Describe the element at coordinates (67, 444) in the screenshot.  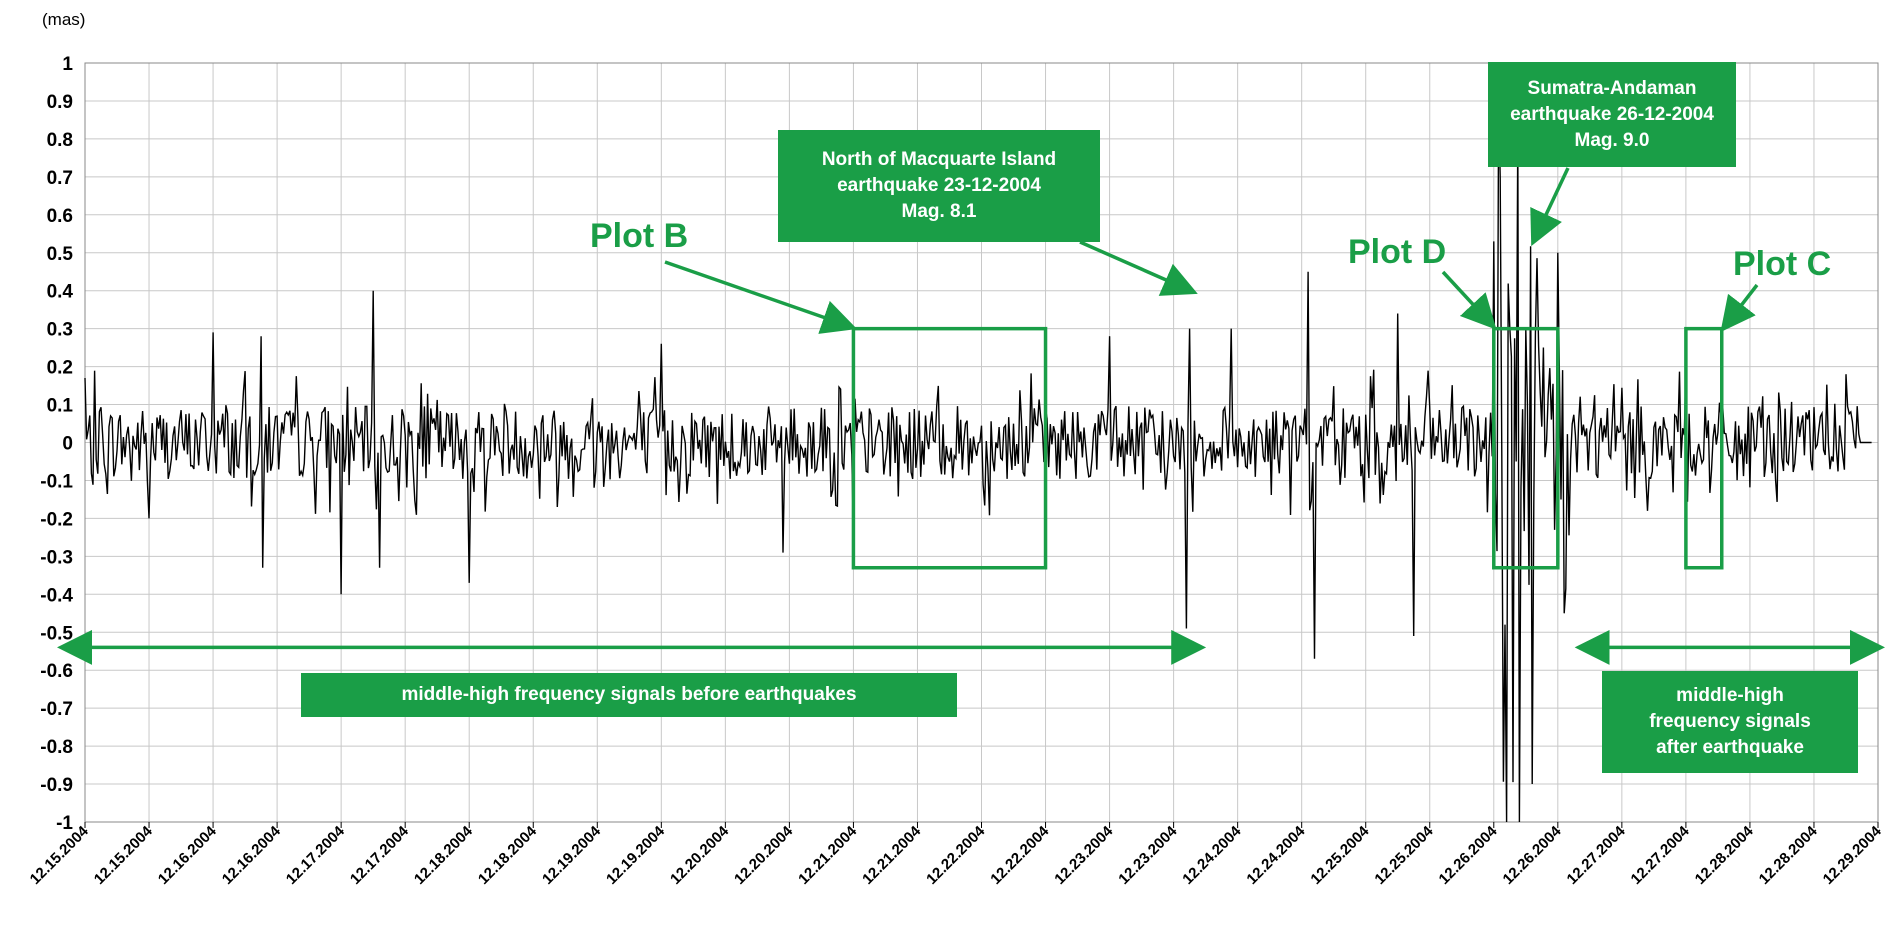
I see `y-tick-label: 0` at that location.